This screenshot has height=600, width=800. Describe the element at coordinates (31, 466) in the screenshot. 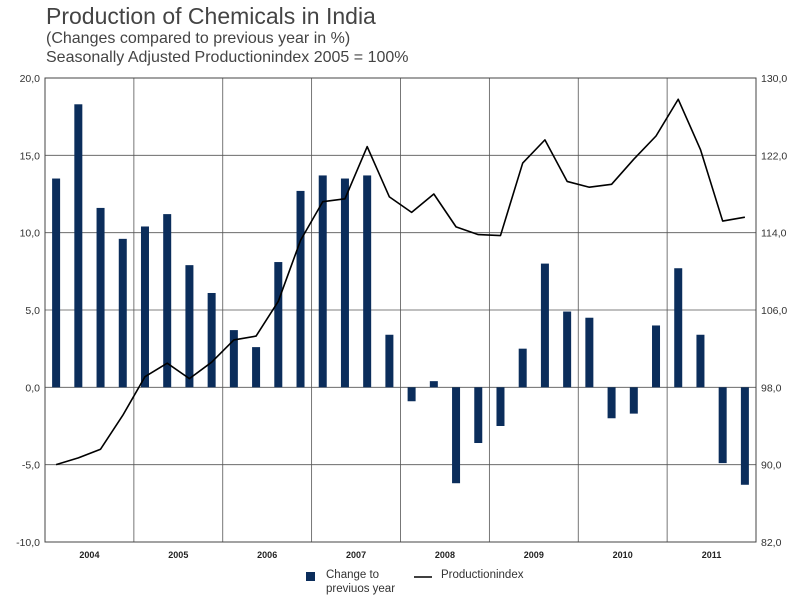

I see `left-tick-label: -5,0` at that location.